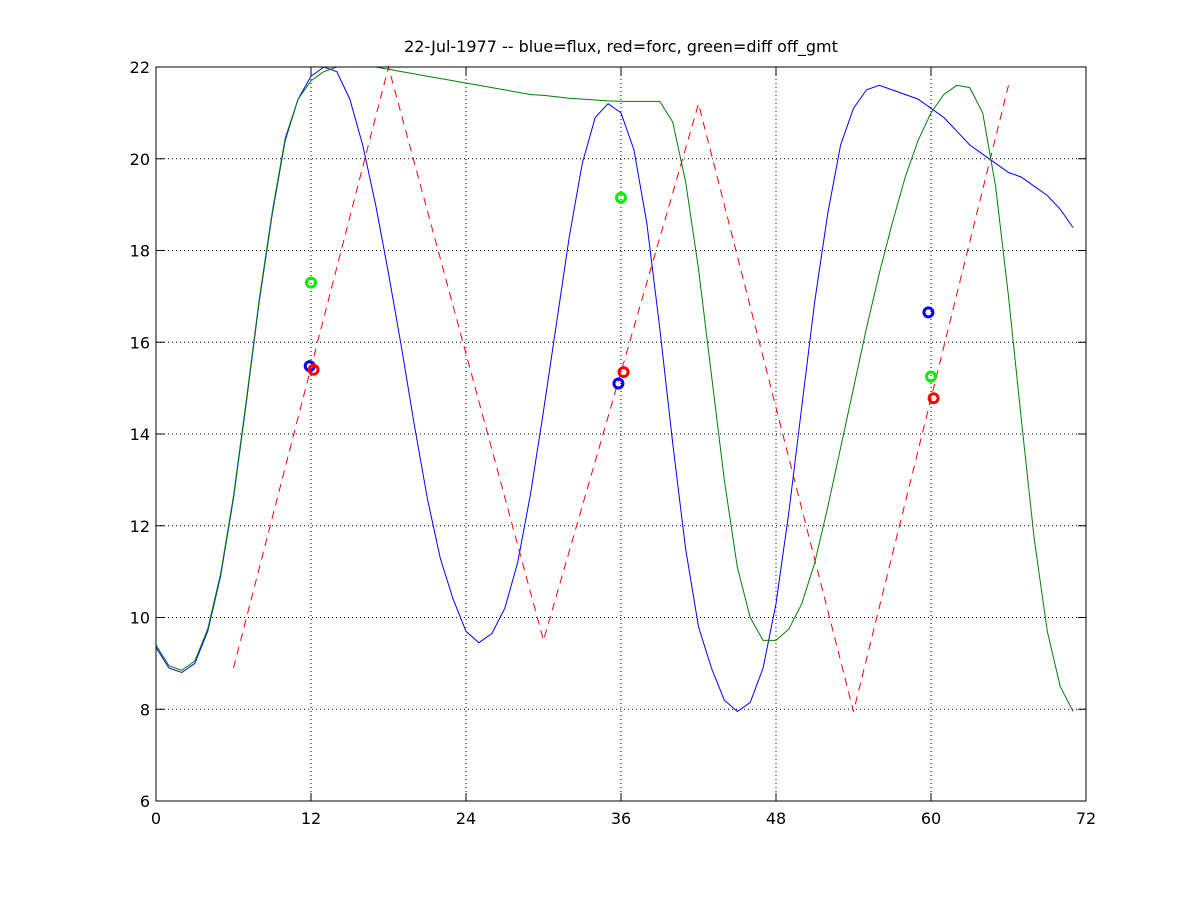 Image resolution: width=1200 pixels, height=900 pixels. What do you see at coordinates (145, 801) in the screenshot?
I see `y-tick-label: 6` at bounding box center [145, 801].